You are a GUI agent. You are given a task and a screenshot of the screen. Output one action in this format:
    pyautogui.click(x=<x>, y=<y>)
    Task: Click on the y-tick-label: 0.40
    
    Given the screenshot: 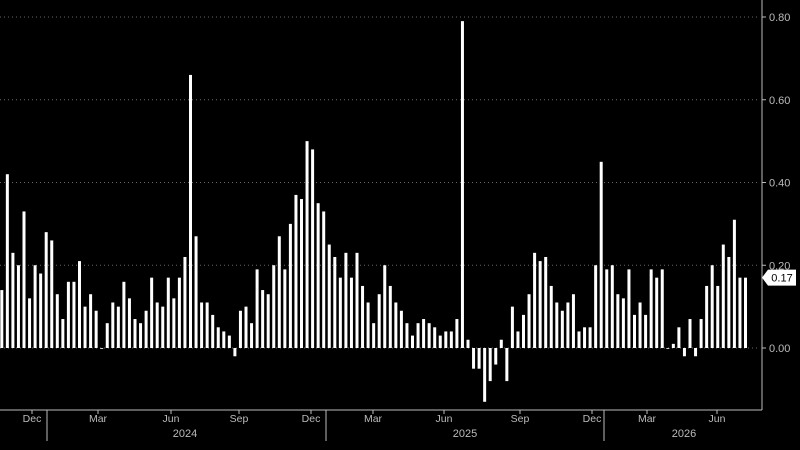 What is the action you would take?
    pyautogui.click(x=779, y=184)
    